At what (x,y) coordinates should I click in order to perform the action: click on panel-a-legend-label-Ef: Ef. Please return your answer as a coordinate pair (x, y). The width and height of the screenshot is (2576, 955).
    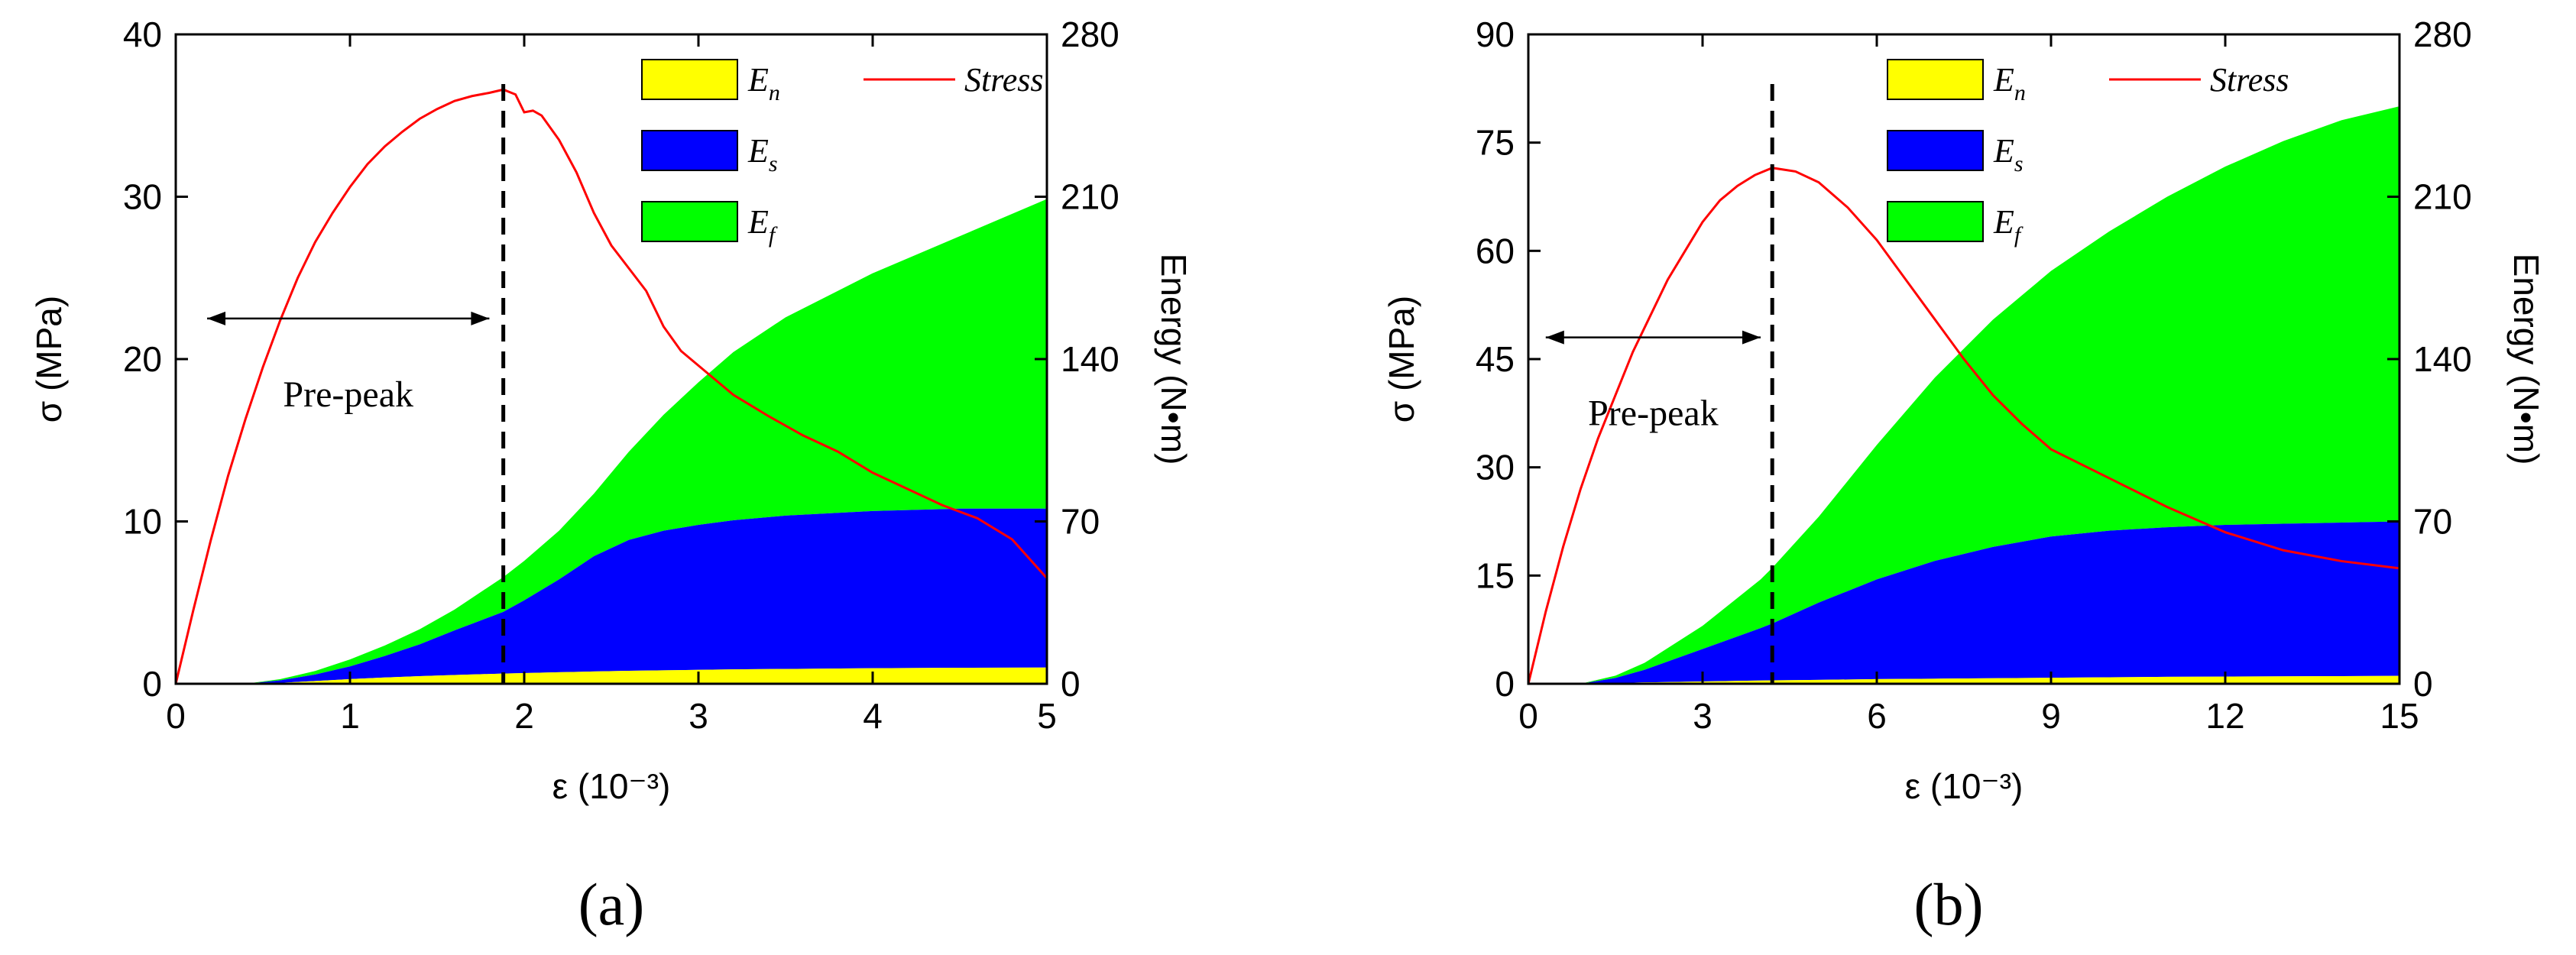
    Looking at the image, I should click on (762, 225).